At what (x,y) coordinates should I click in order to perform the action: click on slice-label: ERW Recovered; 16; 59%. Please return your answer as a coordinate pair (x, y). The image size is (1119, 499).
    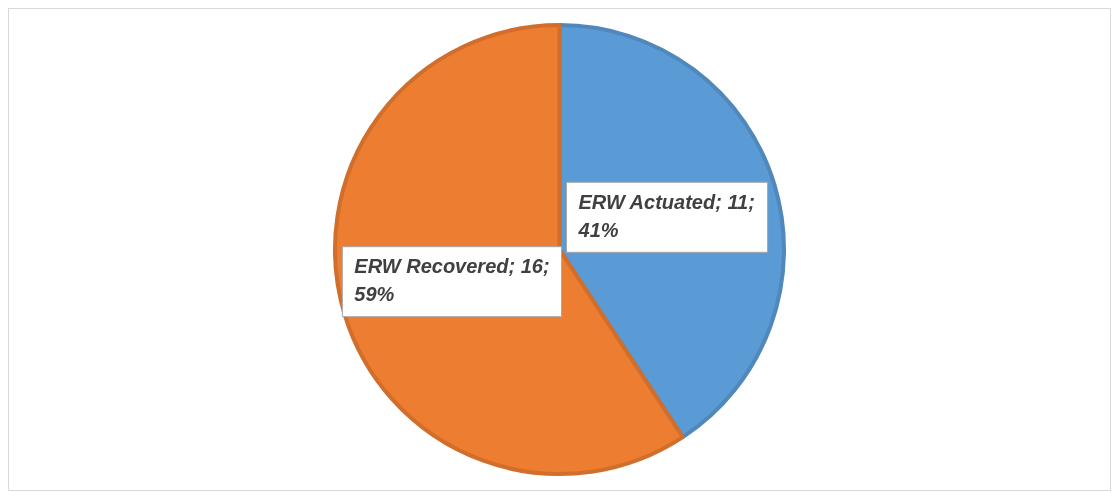
    Looking at the image, I should click on (452, 280).